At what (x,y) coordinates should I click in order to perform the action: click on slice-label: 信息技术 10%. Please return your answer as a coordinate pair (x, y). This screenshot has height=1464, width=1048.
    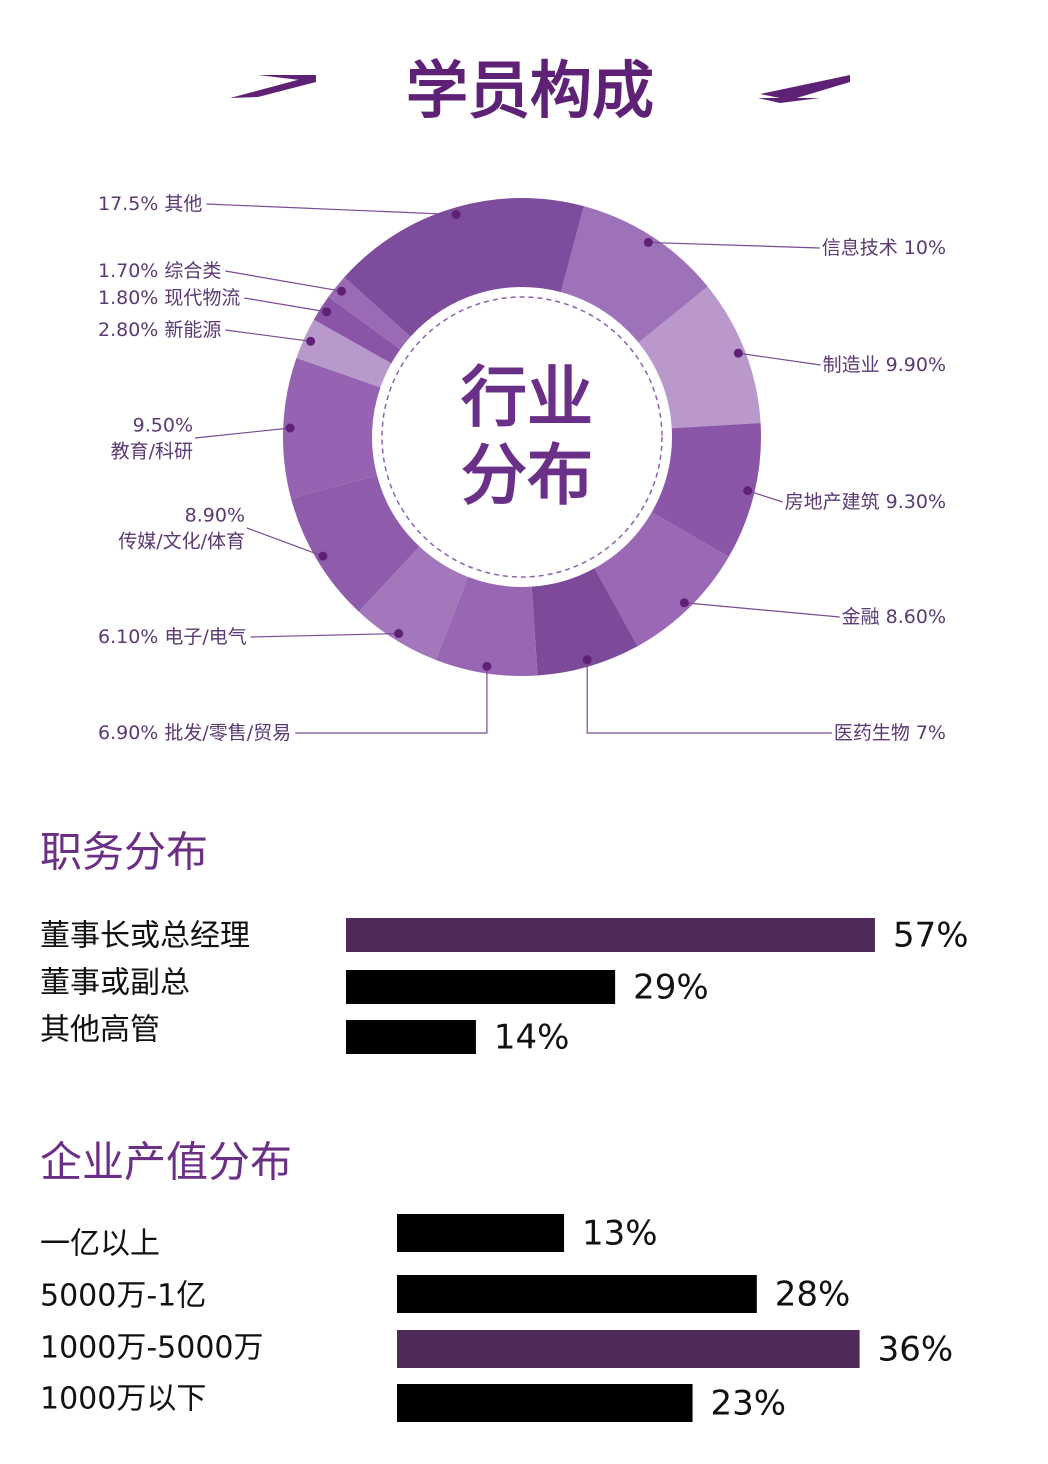
    Looking at the image, I should click on (884, 248).